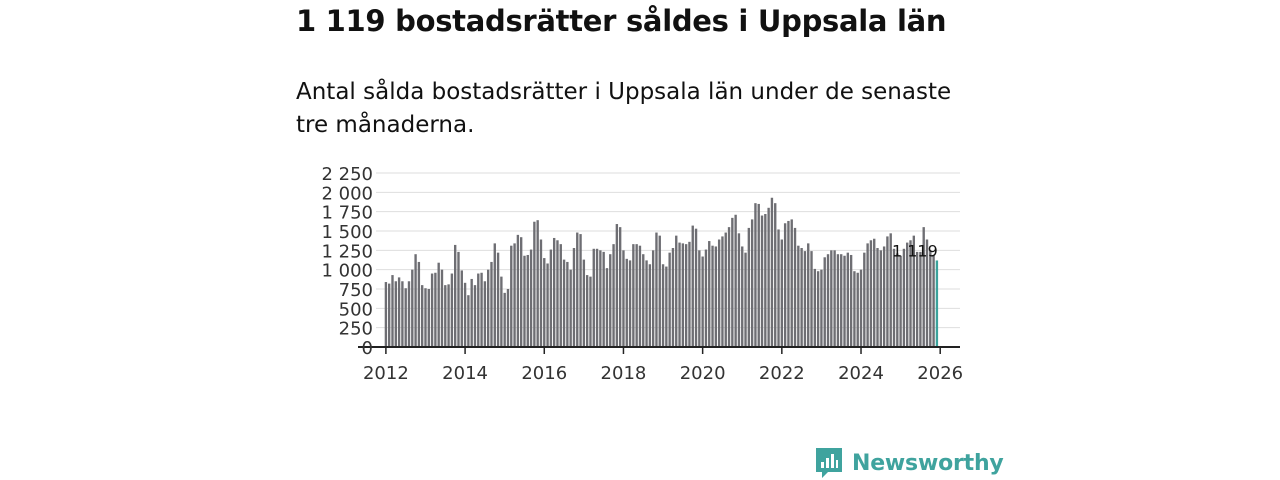  Describe the element at coordinates (347, 213) in the screenshot. I see `y-tick-label: 1 750` at that location.